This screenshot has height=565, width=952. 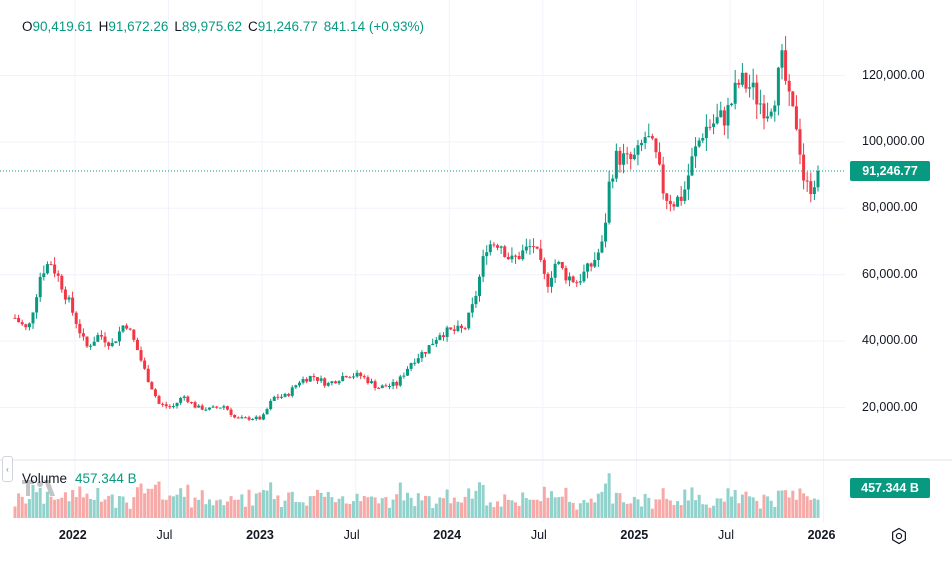 What do you see at coordinates (27, 26) in the screenshot?
I see `open-label: O` at bounding box center [27, 26].